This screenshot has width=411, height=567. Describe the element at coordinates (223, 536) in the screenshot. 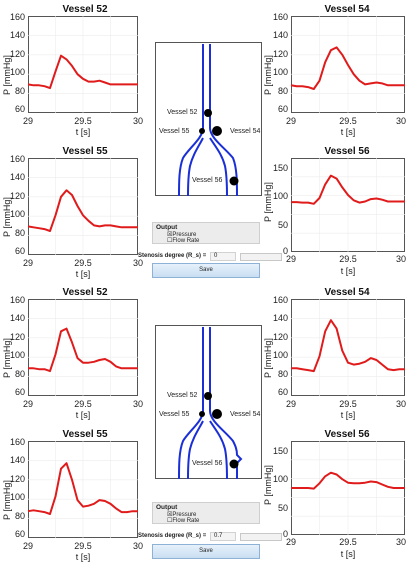

I see `stenosis-value-field: 0.7` at that location.